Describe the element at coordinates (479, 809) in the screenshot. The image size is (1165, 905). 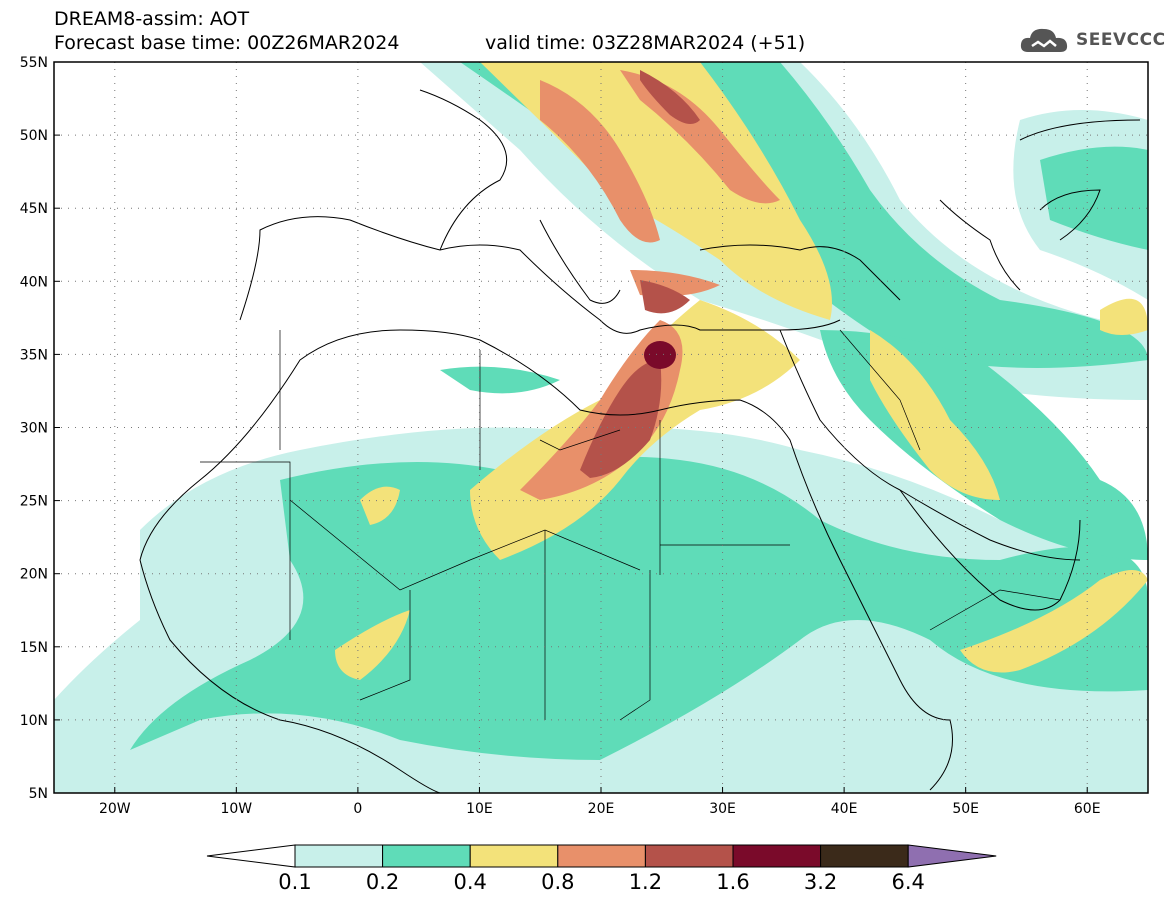
I see `lon-tick-label: 10E` at that location.